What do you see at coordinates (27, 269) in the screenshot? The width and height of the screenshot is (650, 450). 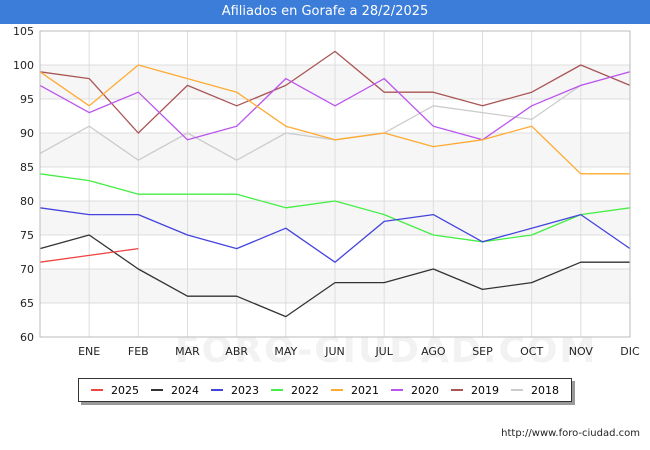 I see `y-tick-label: 70` at bounding box center [27, 269].